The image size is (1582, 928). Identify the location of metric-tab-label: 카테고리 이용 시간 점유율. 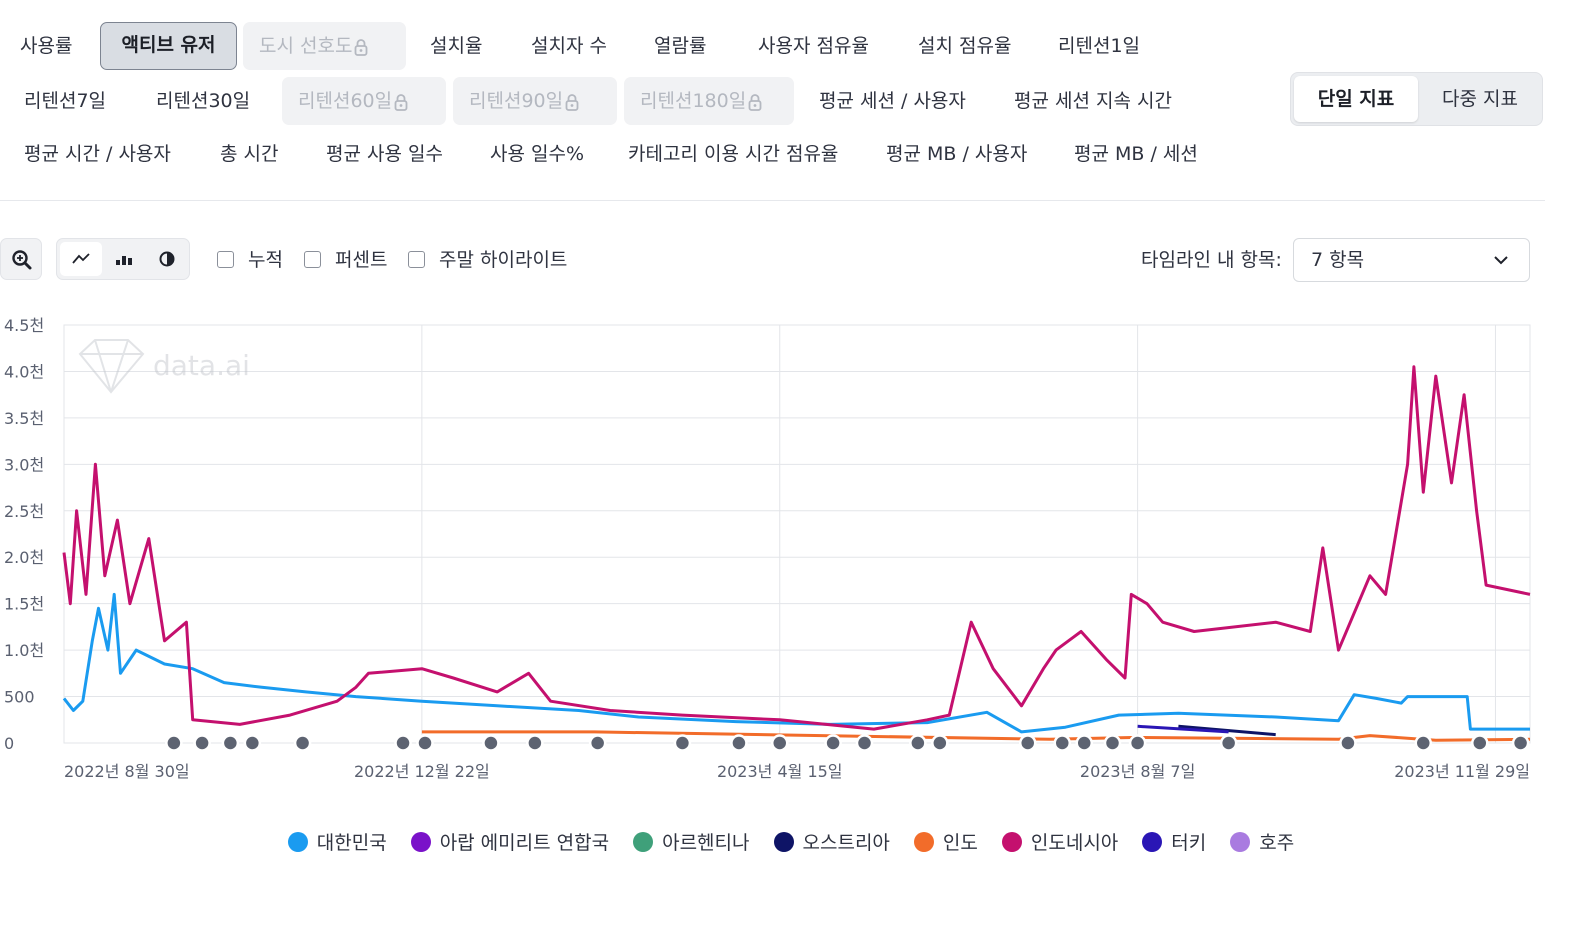
(733, 154).